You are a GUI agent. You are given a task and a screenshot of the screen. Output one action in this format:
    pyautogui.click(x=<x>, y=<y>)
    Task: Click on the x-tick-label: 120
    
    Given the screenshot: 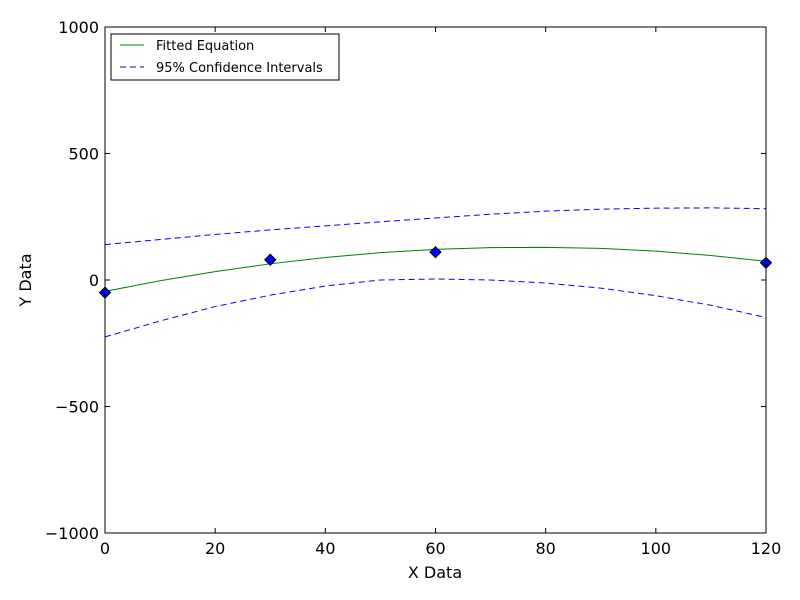 What is the action you would take?
    pyautogui.click(x=766, y=548)
    